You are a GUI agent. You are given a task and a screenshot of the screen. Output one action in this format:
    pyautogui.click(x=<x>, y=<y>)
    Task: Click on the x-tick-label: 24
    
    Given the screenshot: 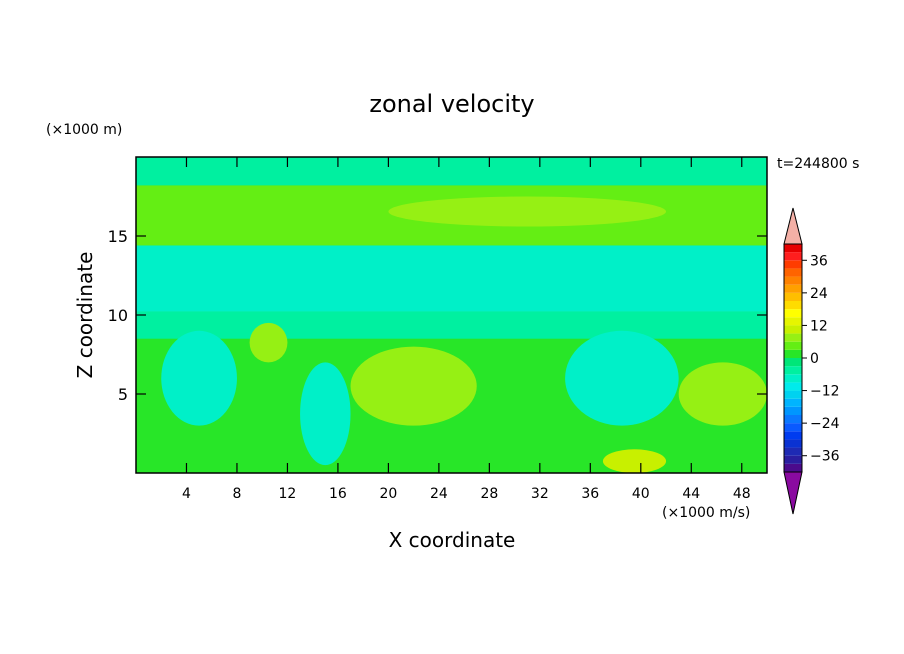 What is the action you would take?
    pyautogui.click(x=439, y=494)
    